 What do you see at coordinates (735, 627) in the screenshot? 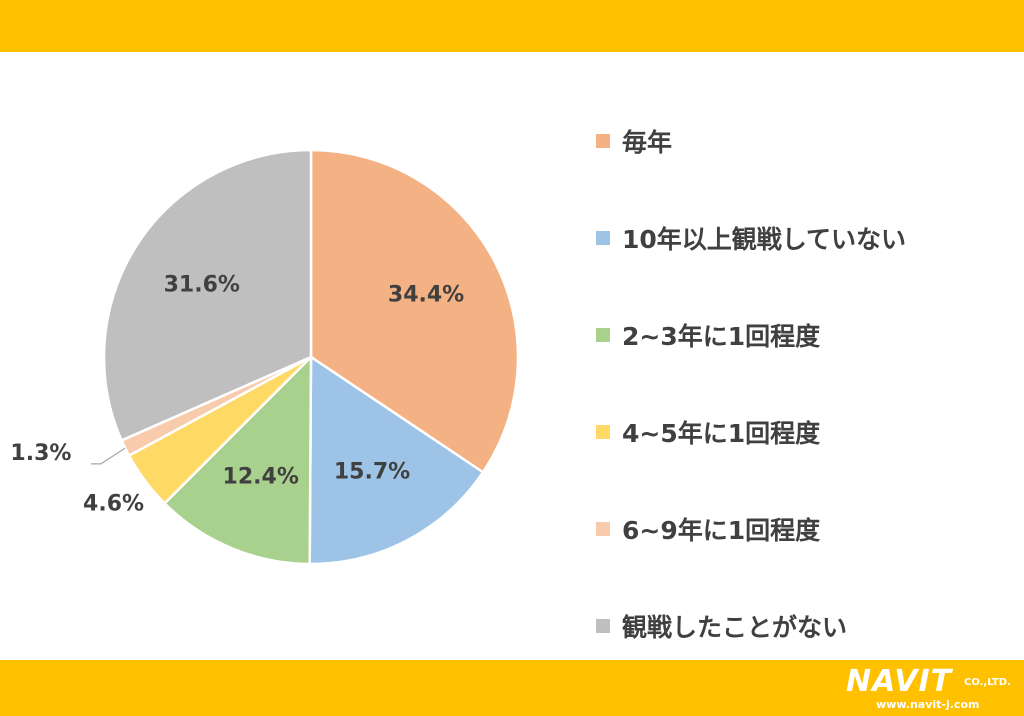
I see `legend-label: 観戦したことがない` at bounding box center [735, 627].